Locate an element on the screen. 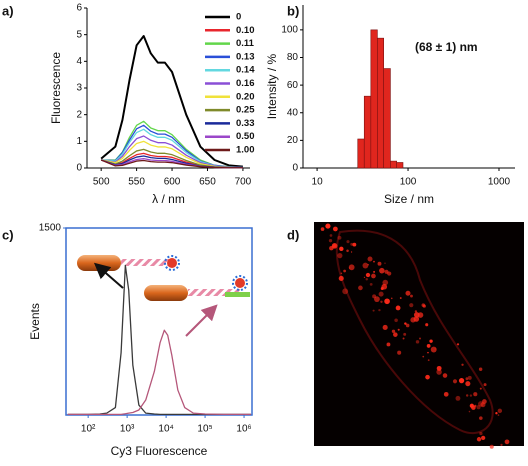 The image size is (528, 466). y-tick-label: 6 is located at coordinates (79, 8).